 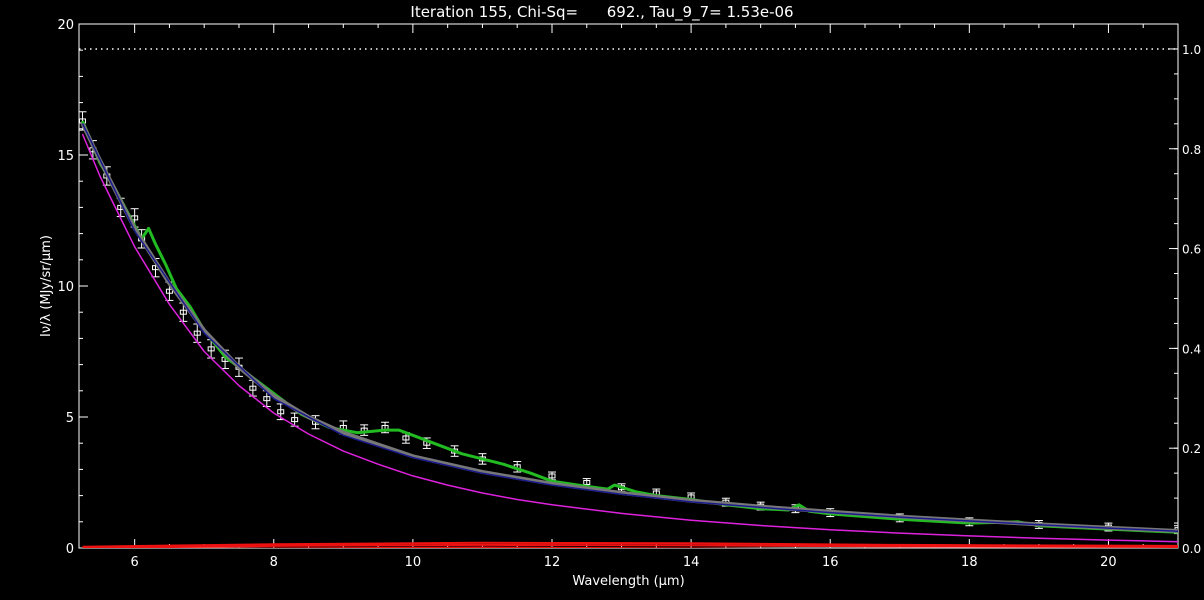 I want to click on x-tick-label: 18, so click(x=969, y=562).